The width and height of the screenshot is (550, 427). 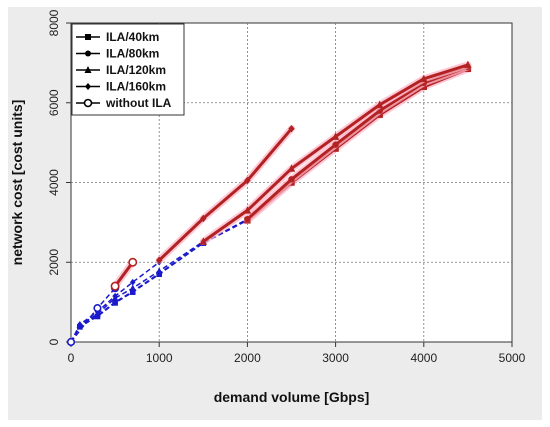 I want to click on legend-label: ILA/40km, so click(x=132, y=37).